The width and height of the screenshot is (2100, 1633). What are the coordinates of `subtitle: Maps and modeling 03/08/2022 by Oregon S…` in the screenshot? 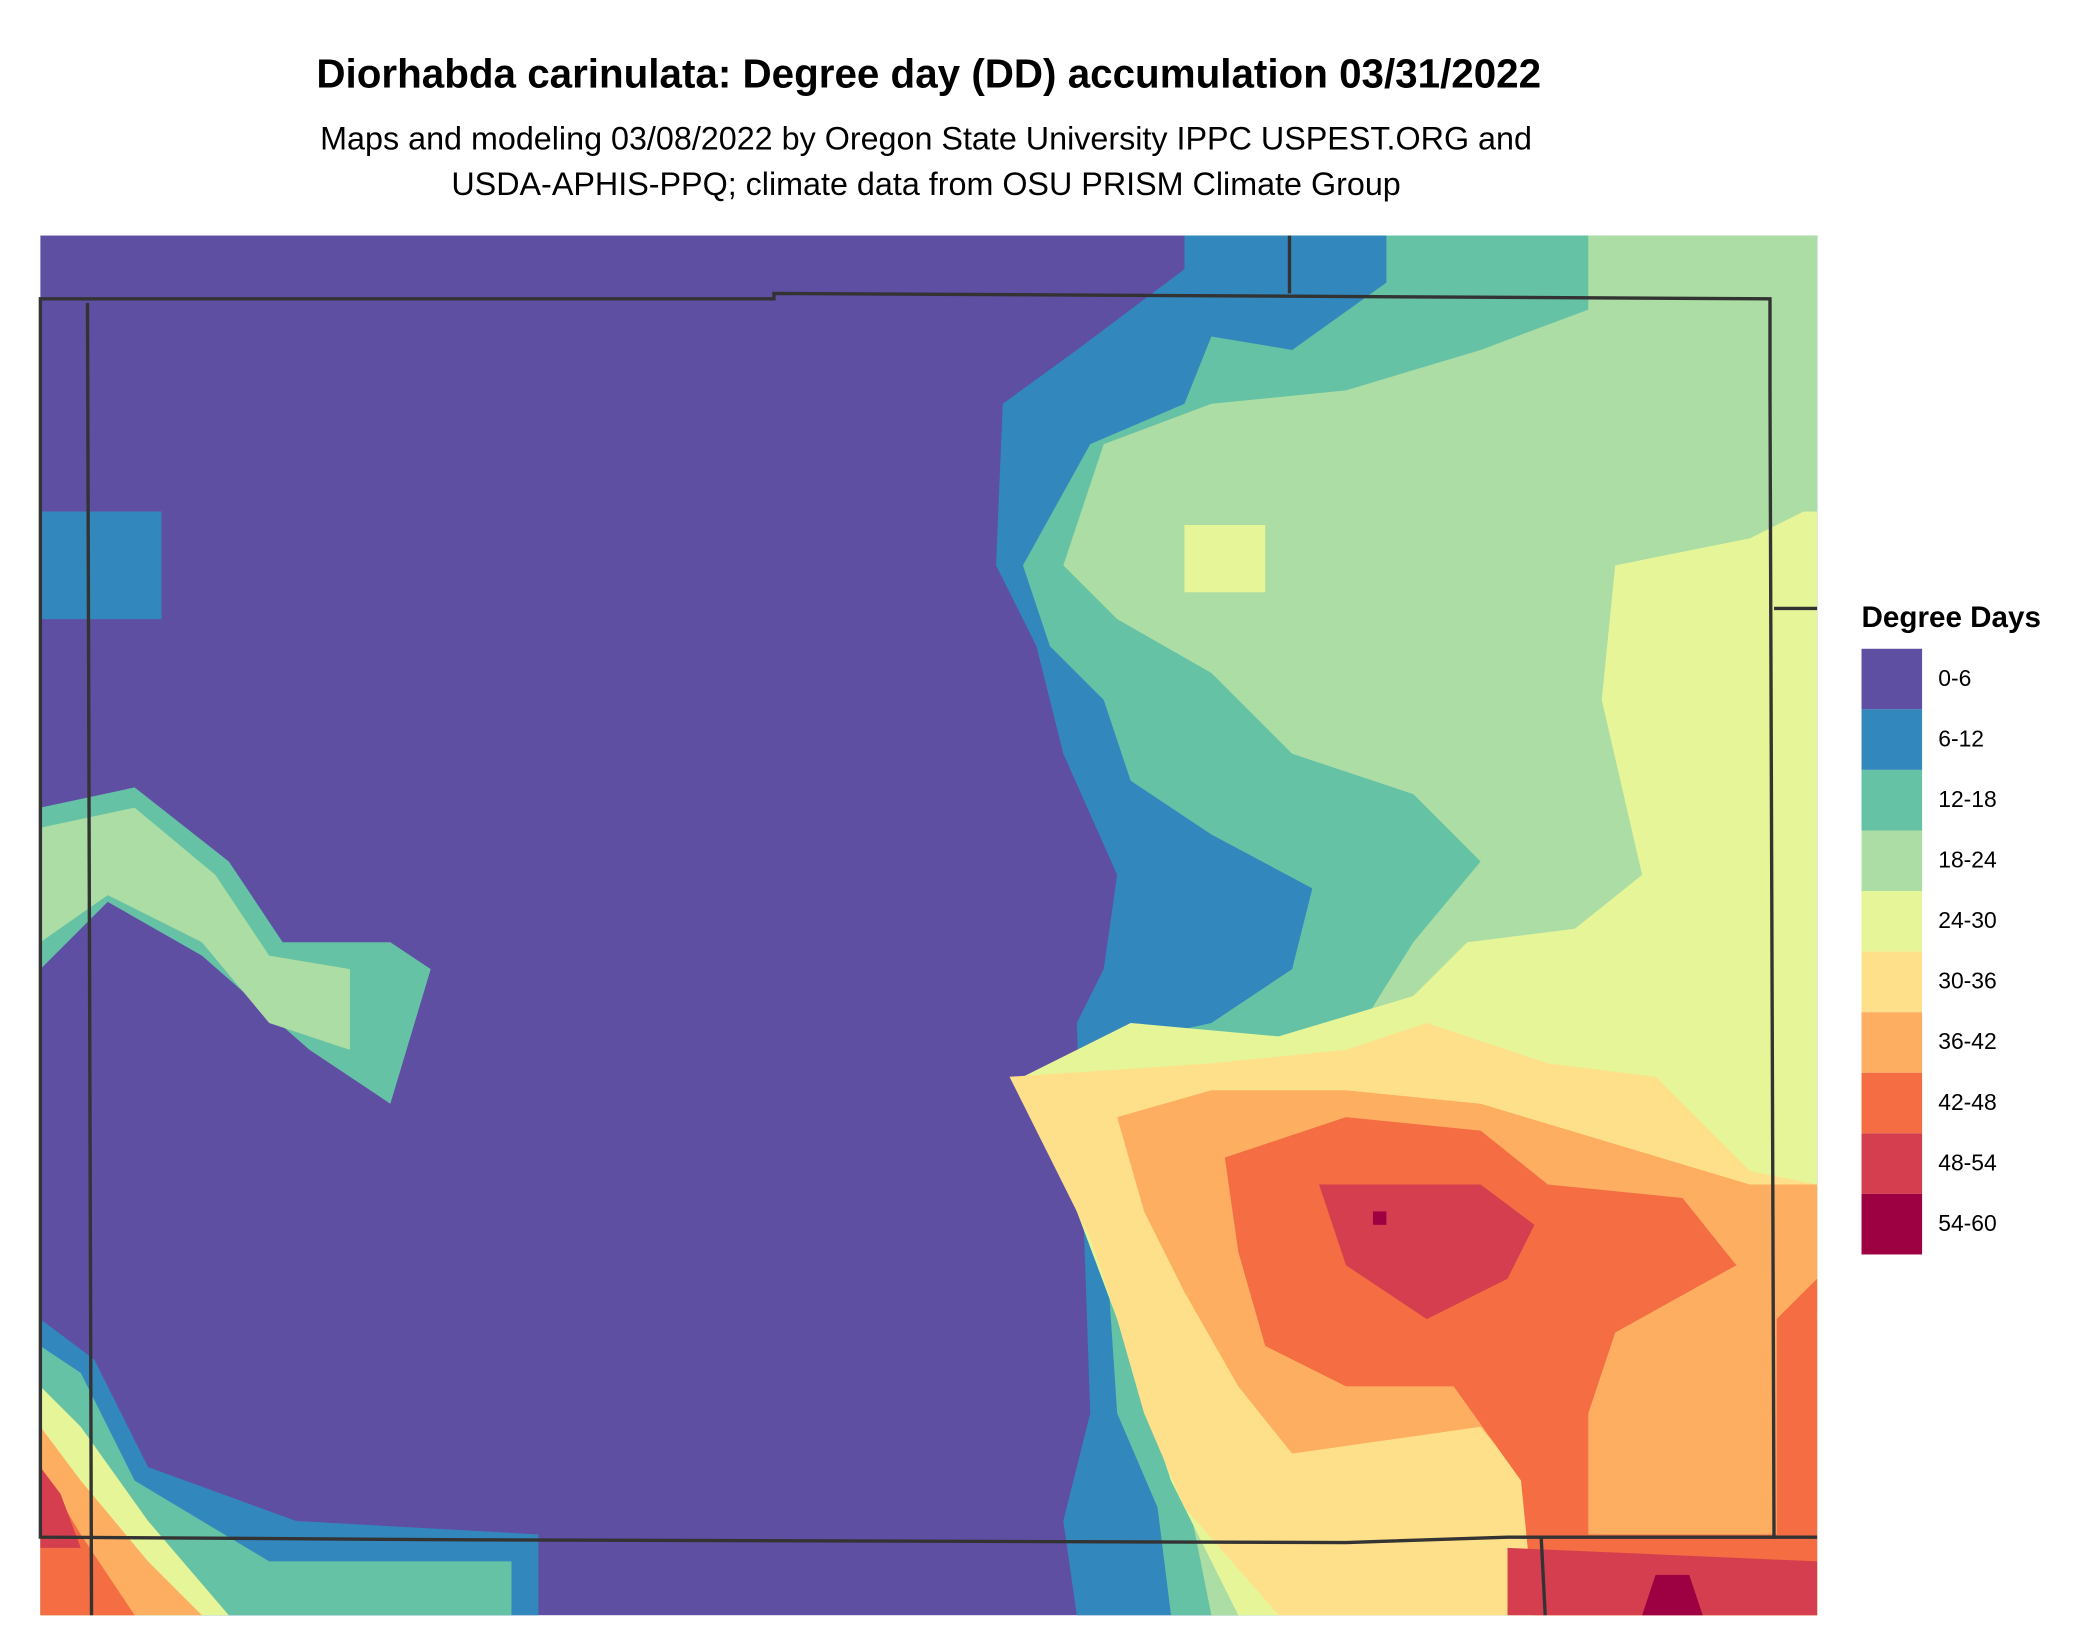 It's located at (926, 138).